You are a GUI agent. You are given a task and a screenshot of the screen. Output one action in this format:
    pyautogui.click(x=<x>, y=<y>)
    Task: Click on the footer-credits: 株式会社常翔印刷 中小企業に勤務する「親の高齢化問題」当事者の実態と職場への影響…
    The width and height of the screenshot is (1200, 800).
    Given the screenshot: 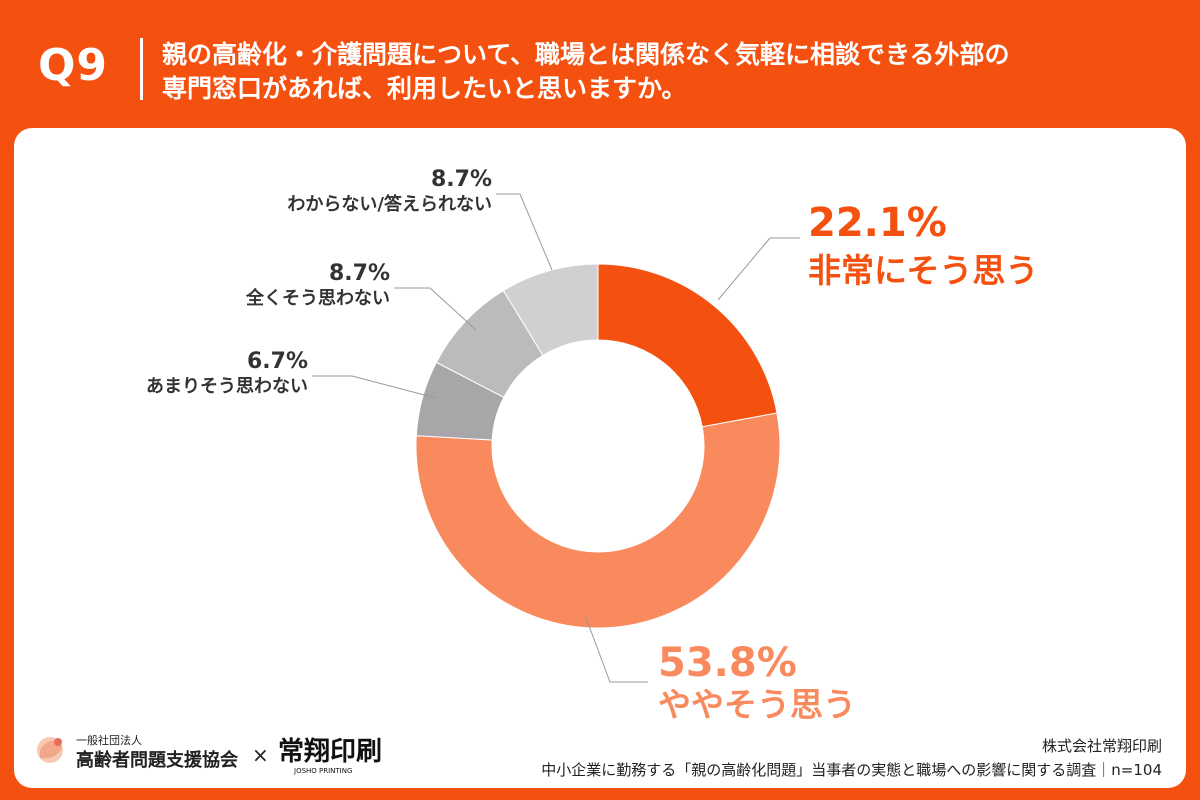 What is the action you would take?
    pyautogui.click(x=851, y=758)
    